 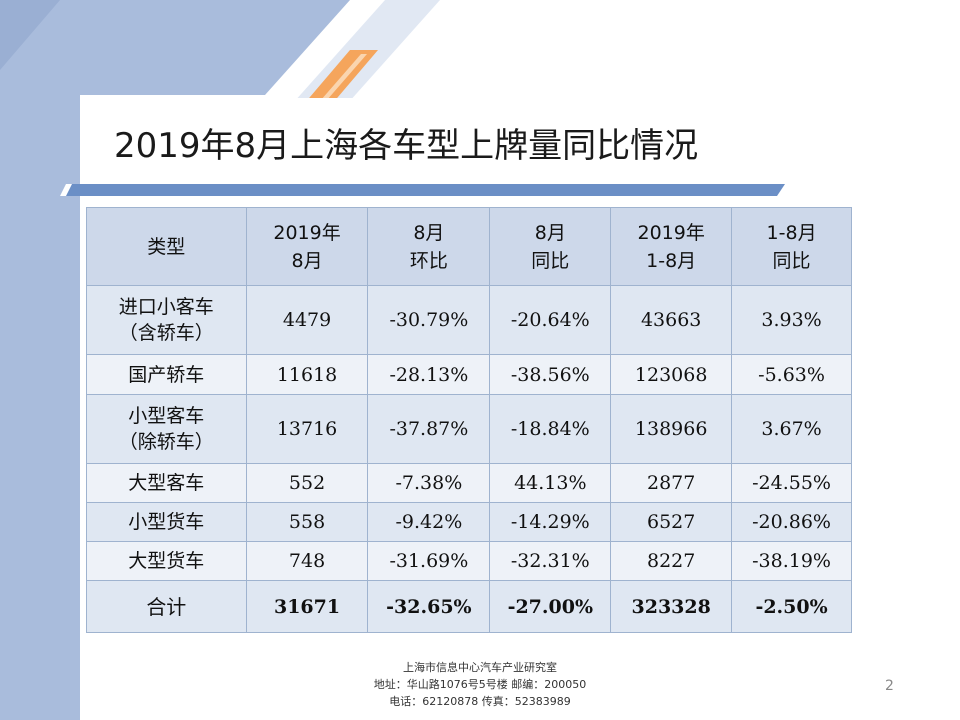 I want to click on page-number: 2, so click(x=889, y=686).